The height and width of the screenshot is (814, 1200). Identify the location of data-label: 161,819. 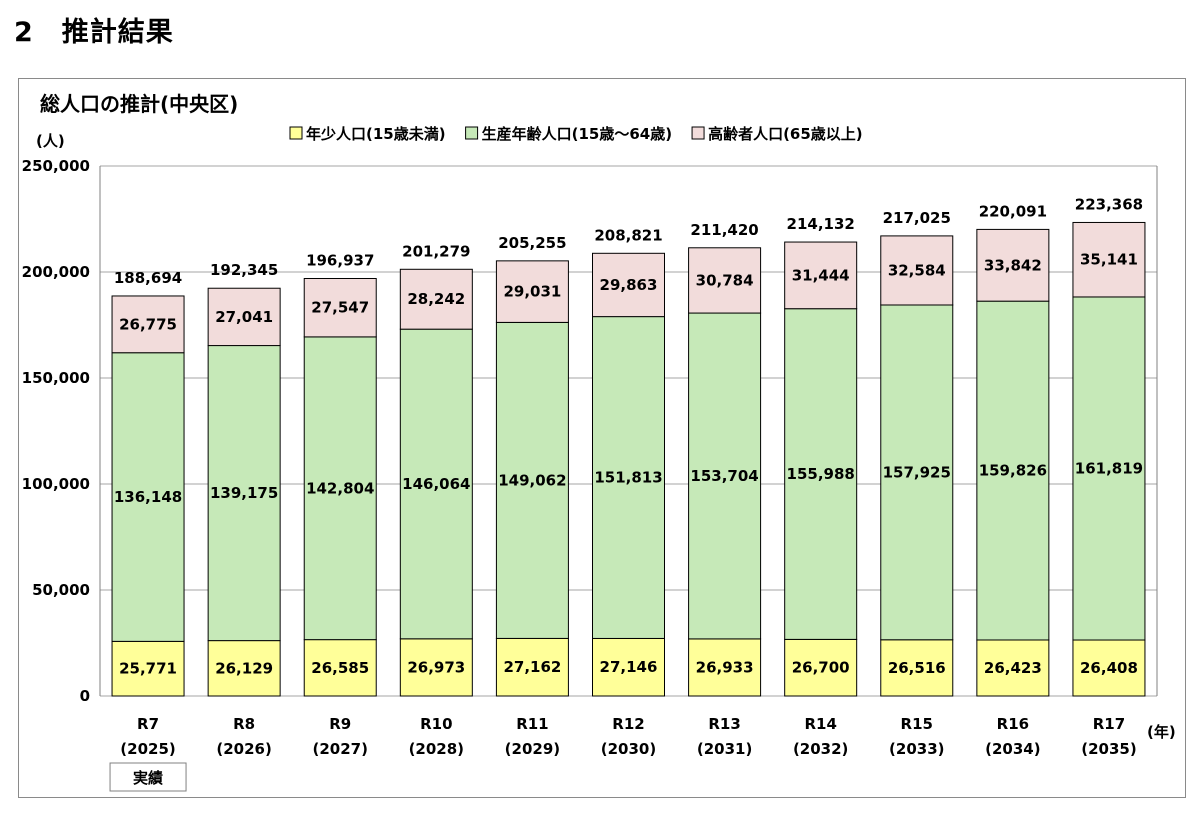
(1109, 468).